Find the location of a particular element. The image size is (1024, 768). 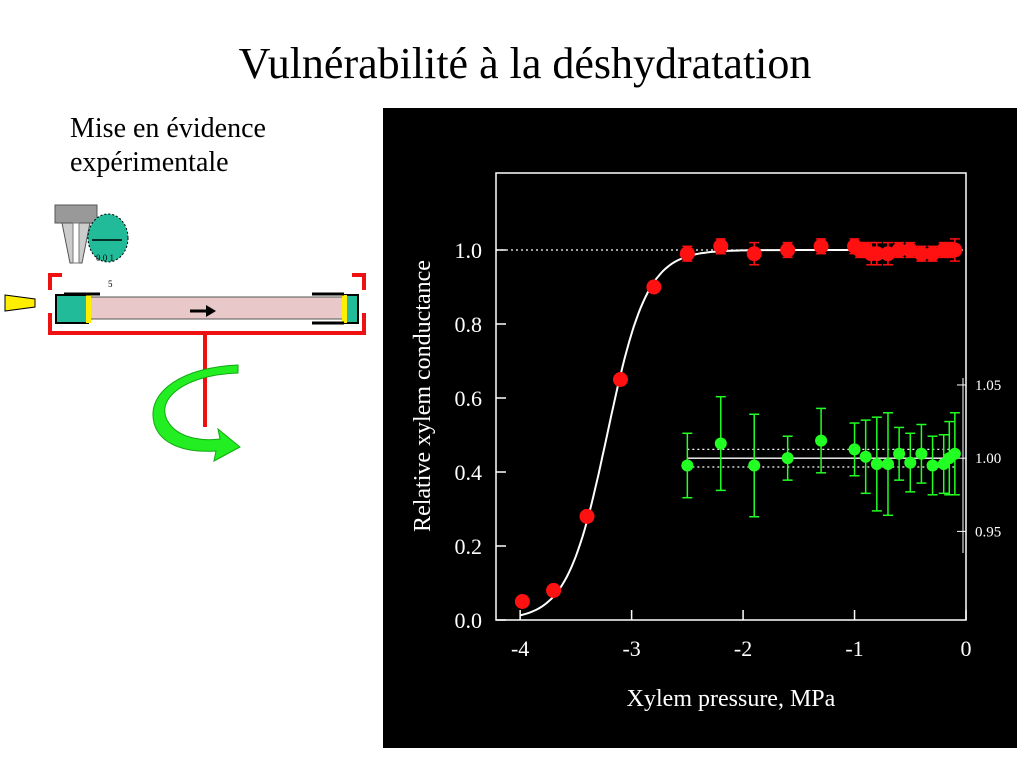

right-tick-label: 1.00 is located at coordinates (988, 459).